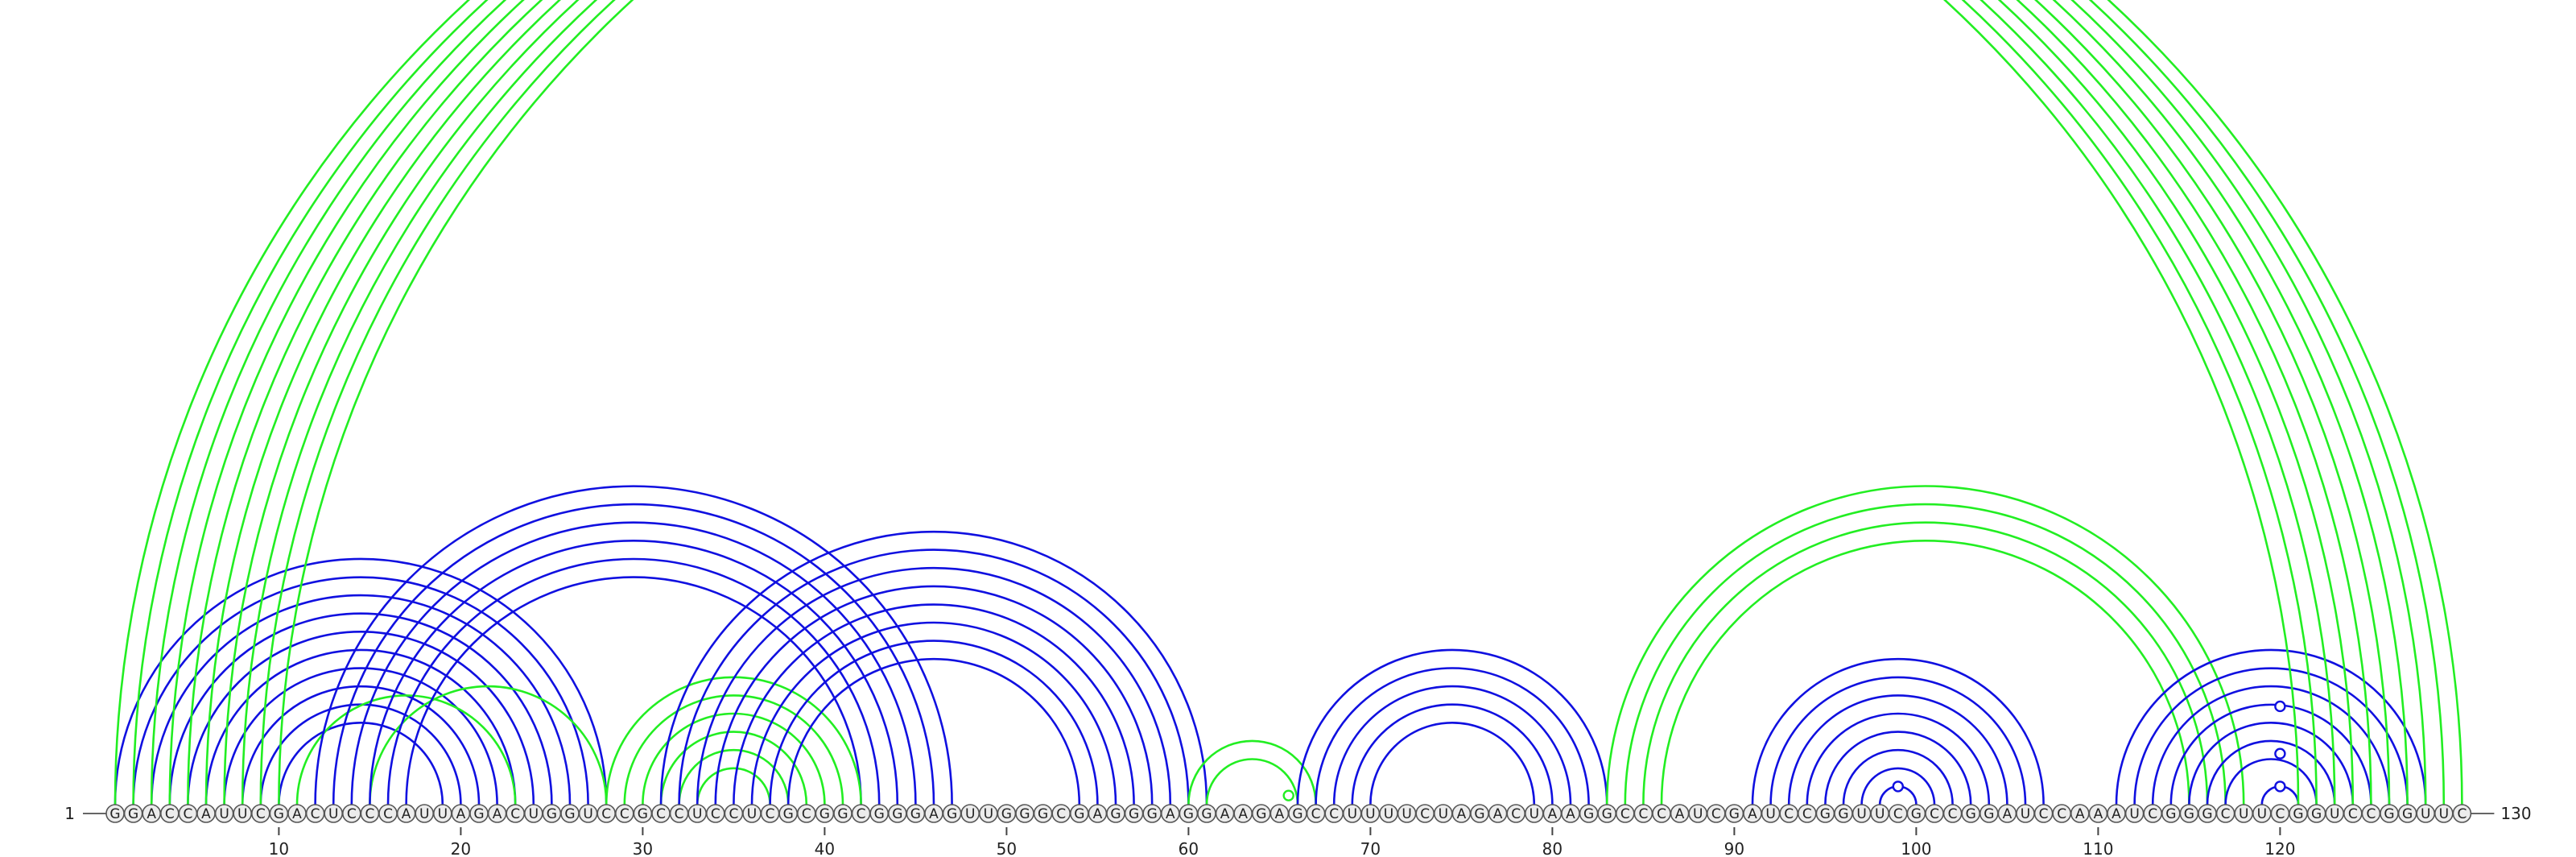 Image resolution: width=2576 pixels, height=857 pixels. Describe the element at coordinates (461, 848) in the screenshot. I see `axis-tick-label: 20` at that location.